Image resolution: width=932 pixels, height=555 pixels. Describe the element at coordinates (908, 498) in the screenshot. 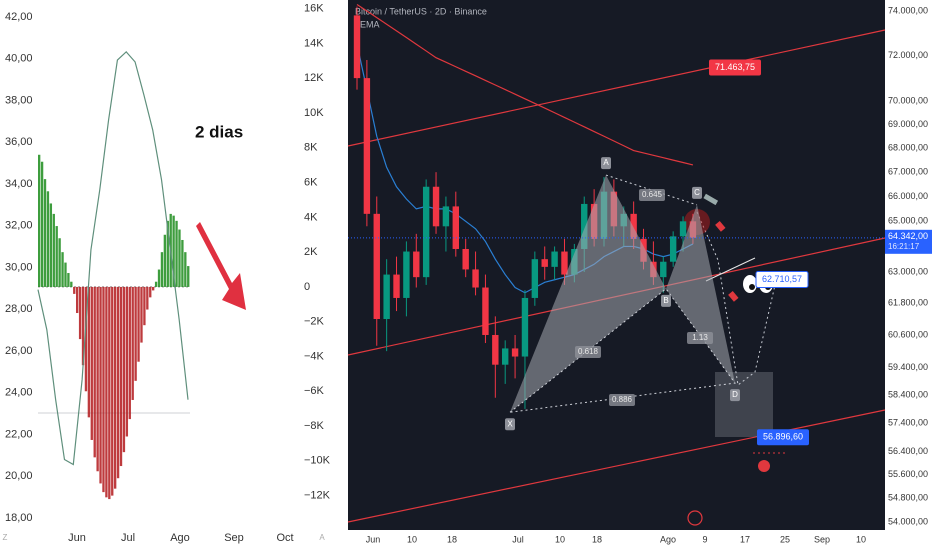

I see `y-tick-label: 54.800,00` at that location.